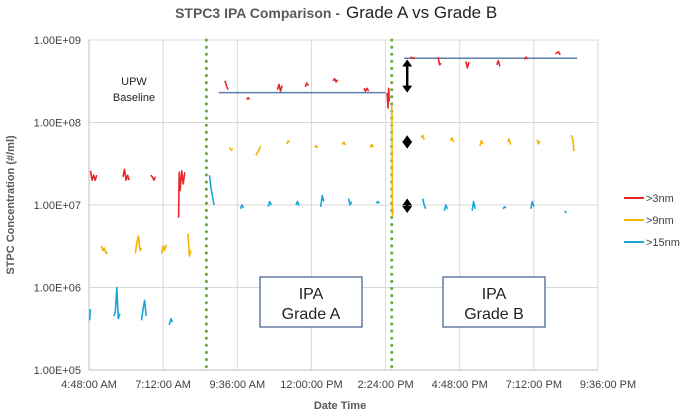  Describe the element at coordinates (134, 82) in the screenshot. I see `upw-label-line1: UPW` at that location.